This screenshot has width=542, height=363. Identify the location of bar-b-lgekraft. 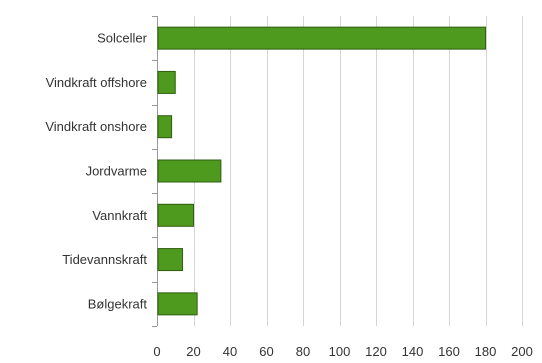
(177, 304).